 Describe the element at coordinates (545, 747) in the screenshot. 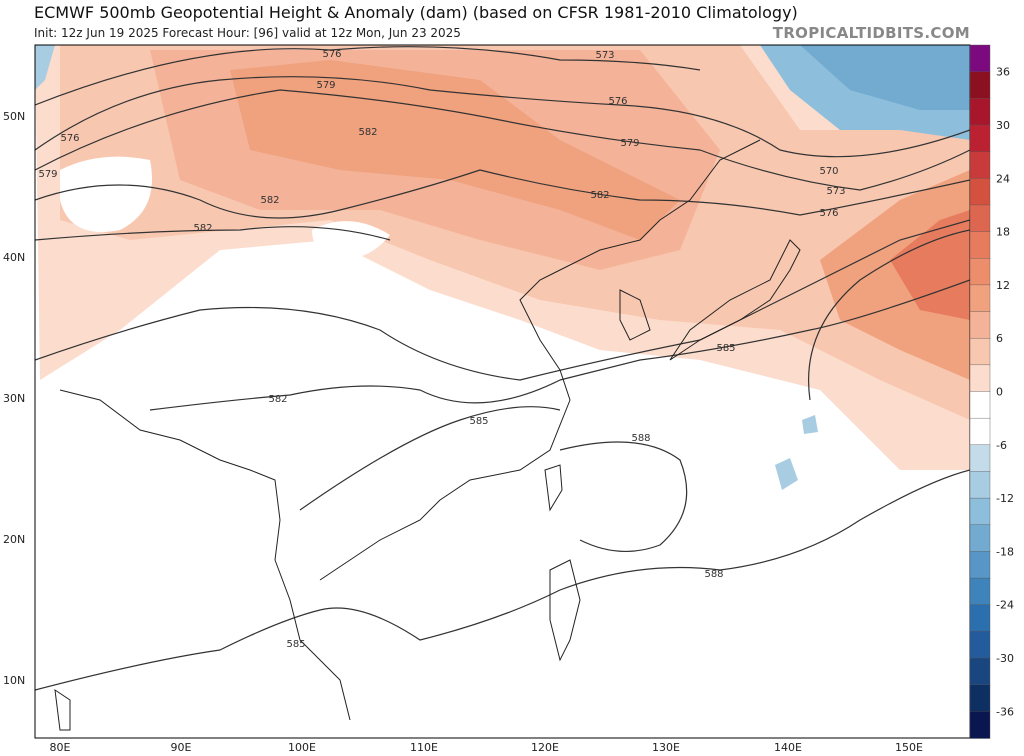

I see `lon-label: 120E` at that location.